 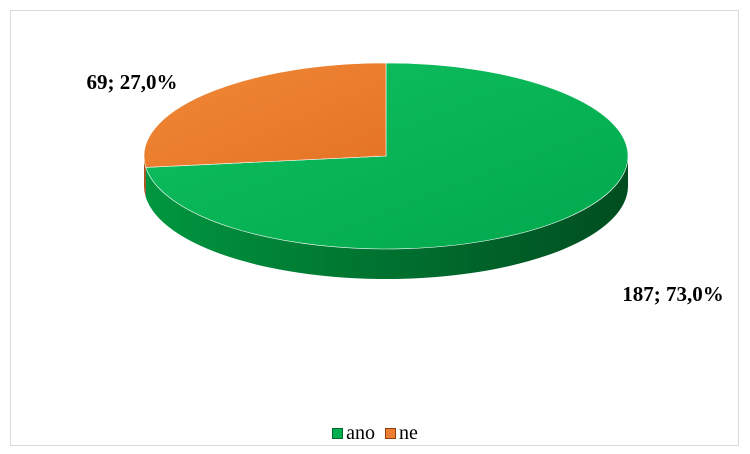 What do you see at coordinates (360, 432) in the screenshot?
I see `legend-label-ano: ano` at bounding box center [360, 432].